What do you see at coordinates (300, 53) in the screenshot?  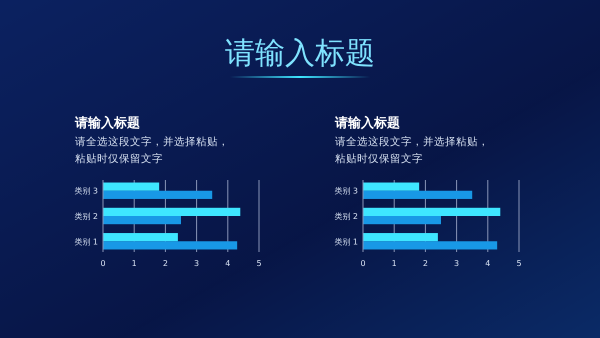 I see `text: 请输入标题` at bounding box center [300, 53].